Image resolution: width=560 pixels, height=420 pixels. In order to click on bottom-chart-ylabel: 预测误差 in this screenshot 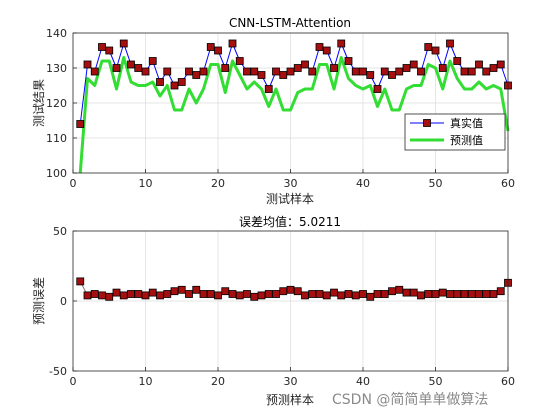, I will do `click(39, 301)`.